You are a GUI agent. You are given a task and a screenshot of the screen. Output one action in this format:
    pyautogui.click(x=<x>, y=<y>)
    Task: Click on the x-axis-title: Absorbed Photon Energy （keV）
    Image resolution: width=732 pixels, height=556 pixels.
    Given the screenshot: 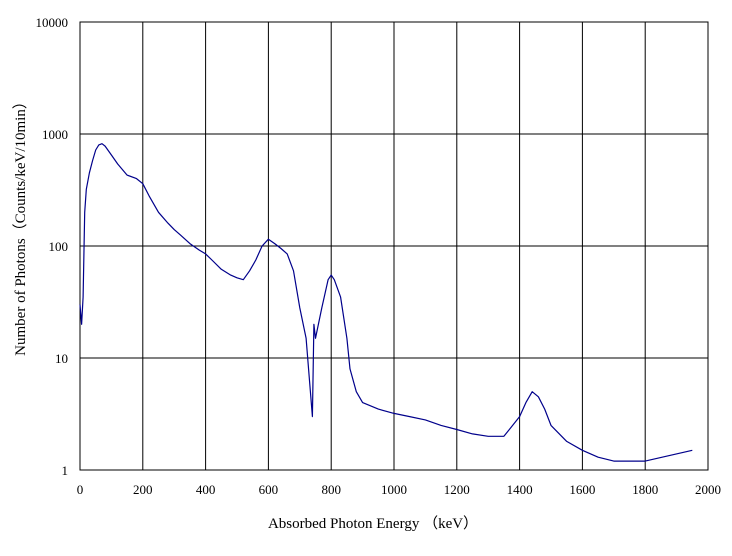 What is the action you would take?
    pyautogui.click(x=373, y=523)
    